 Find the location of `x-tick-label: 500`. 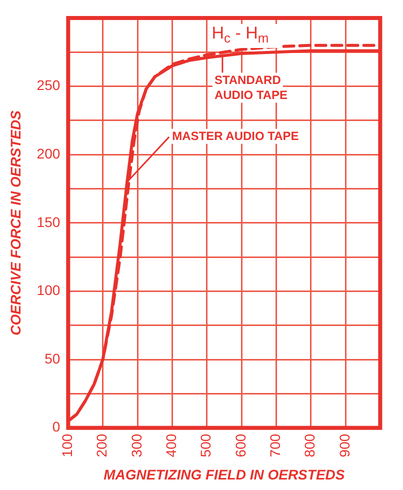

x-tick-label: 500 is located at coordinates (206, 446).